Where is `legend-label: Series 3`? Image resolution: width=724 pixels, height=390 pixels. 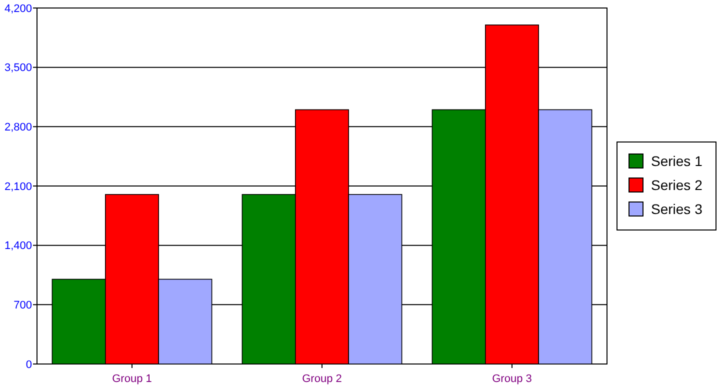 legend-label: Series 3 is located at coordinates (677, 208).